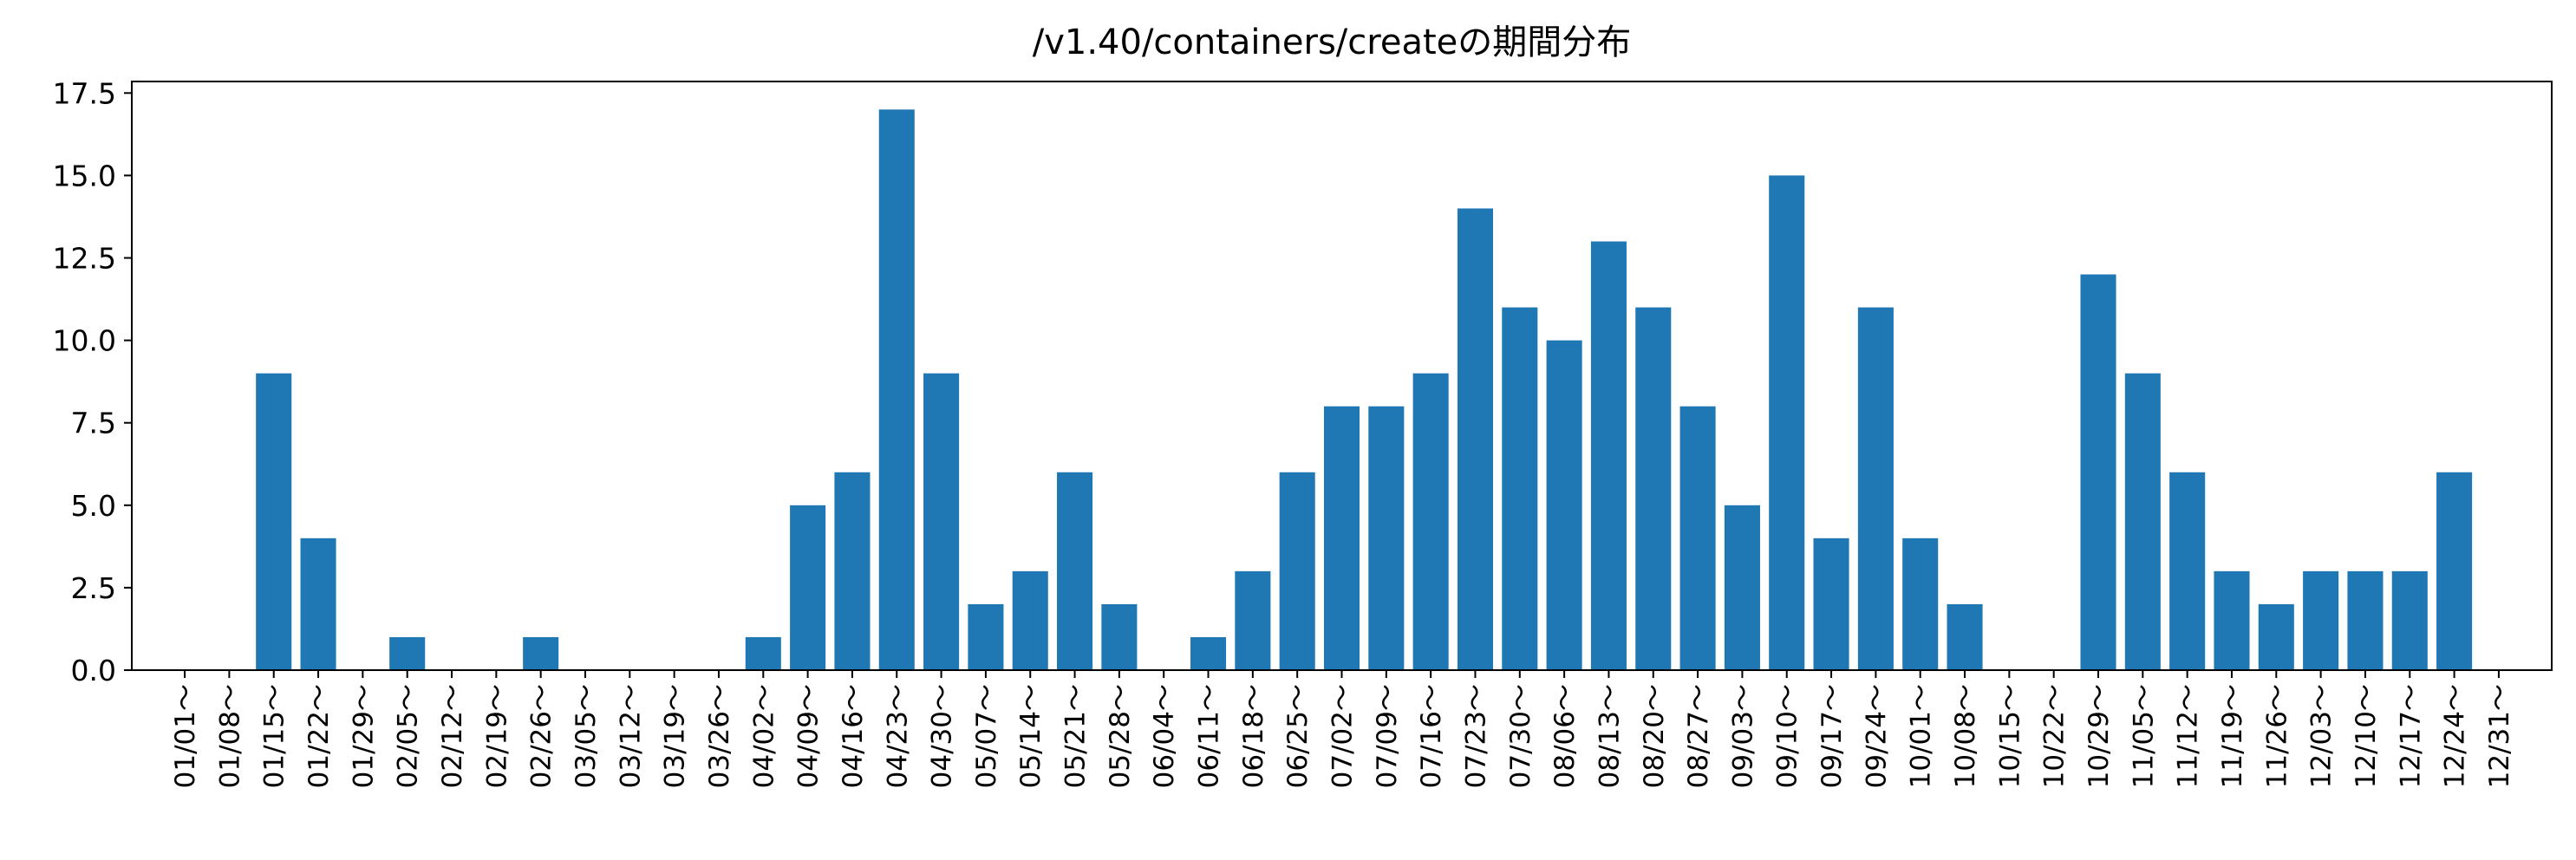 Image resolution: width=2576 pixels, height=860 pixels. What do you see at coordinates (1609, 736) in the screenshot?
I see `x-tick-label-32: 08/13～` at bounding box center [1609, 736].